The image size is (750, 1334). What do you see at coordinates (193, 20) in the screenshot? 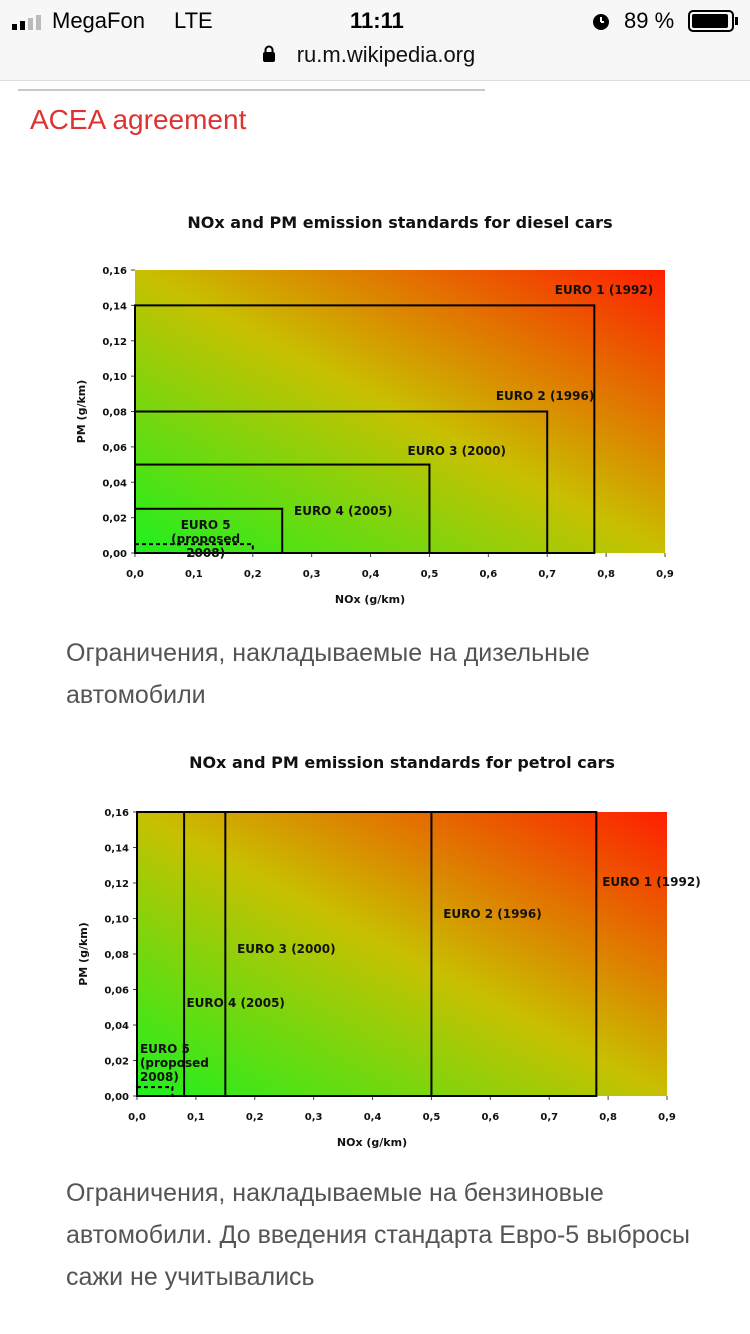
I see `network: LTE` at bounding box center [193, 20].